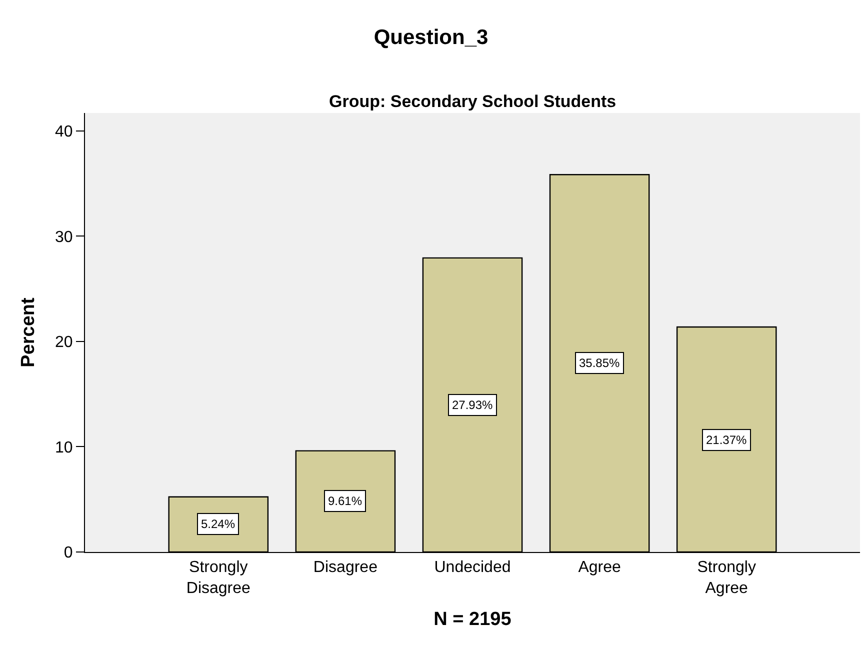 Image resolution: width=862 pixels, height=656 pixels. I want to click on x-tick-label: Strongly Agree, so click(726, 578).